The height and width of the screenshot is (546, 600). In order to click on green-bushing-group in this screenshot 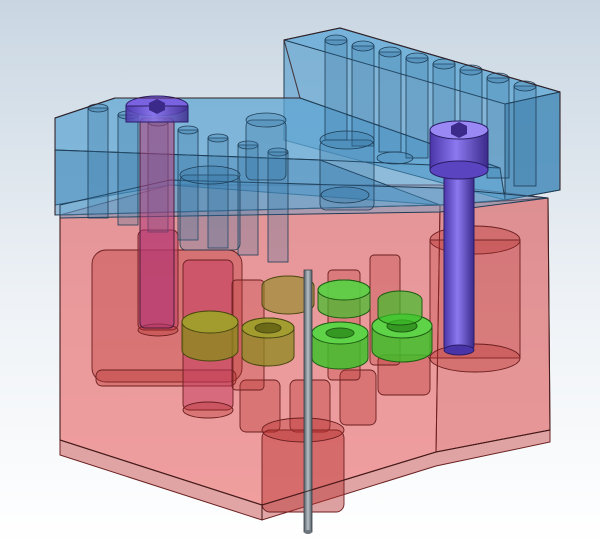, I will do `click(372, 324)`.